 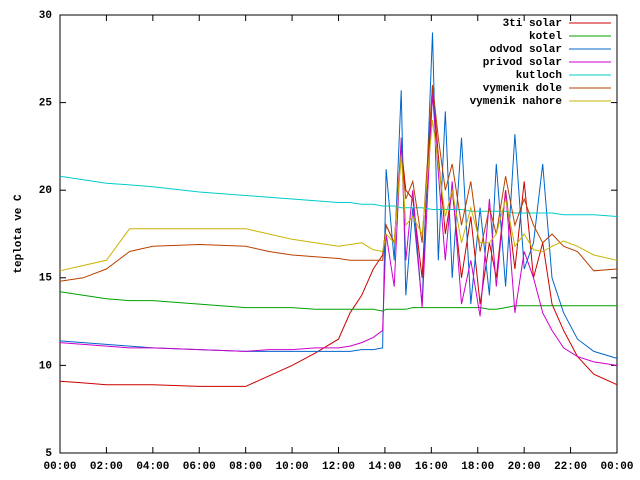 What do you see at coordinates (292, 467) in the screenshot?
I see `x-tick-label: 10:00` at bounding box center [292, 467].